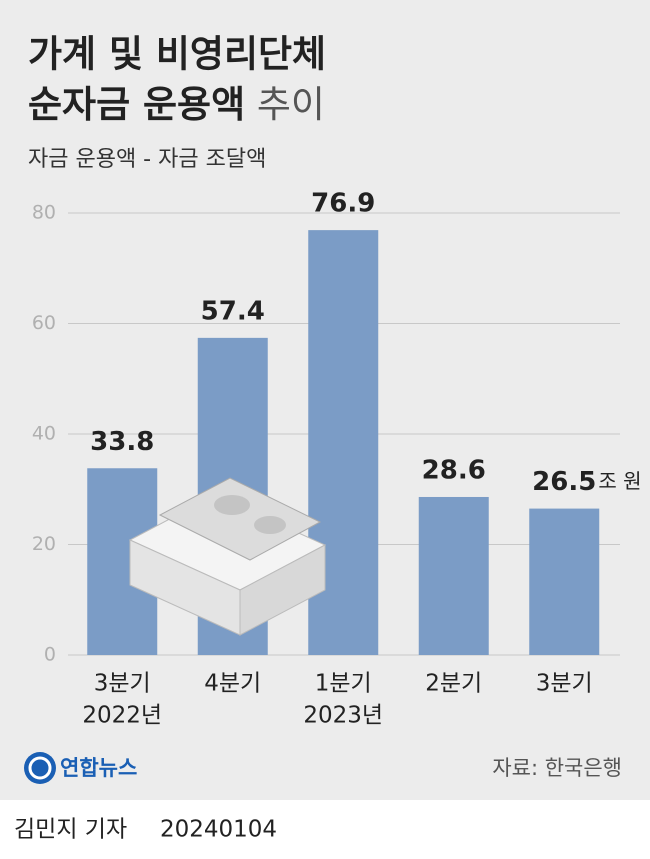 This screenshot has height=859, width=650. I want to click on chart-title: 가계 및 비영리단체, so click(177, 54).